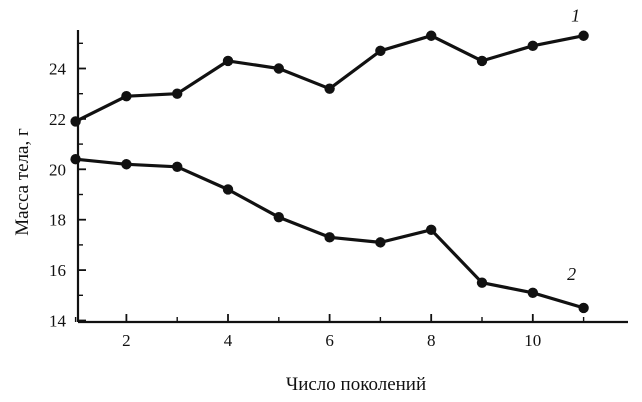  Describe the element at coordinates (22, 182) in the screenshot. I see `y-axis-title: Масса тела, г` at that location.